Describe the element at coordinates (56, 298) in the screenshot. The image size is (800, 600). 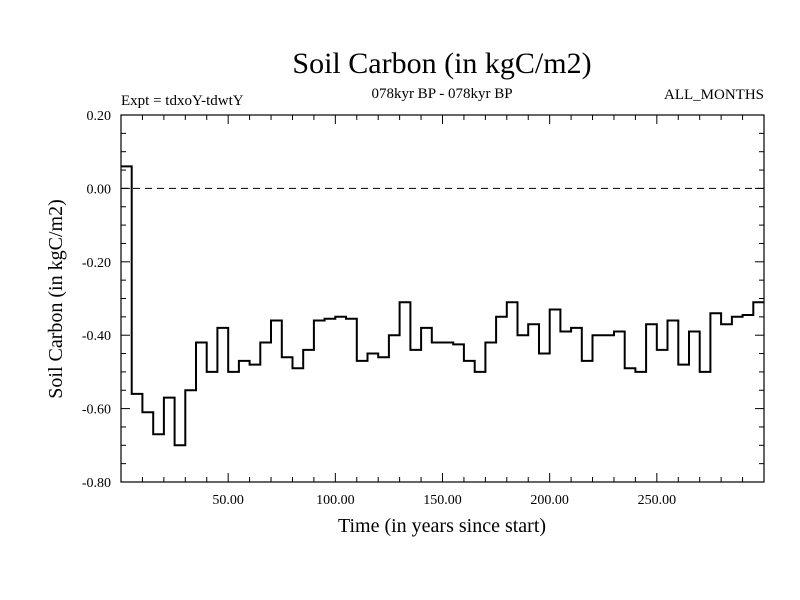
I see `y-axis-label: Soil Carbon (in kgC/m2)` at that location.